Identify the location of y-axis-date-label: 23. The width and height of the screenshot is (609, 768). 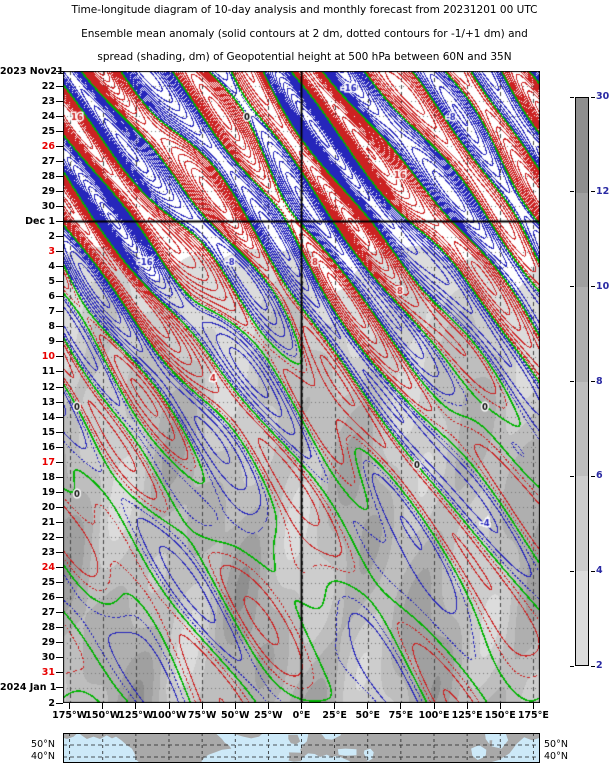
(48, 553).